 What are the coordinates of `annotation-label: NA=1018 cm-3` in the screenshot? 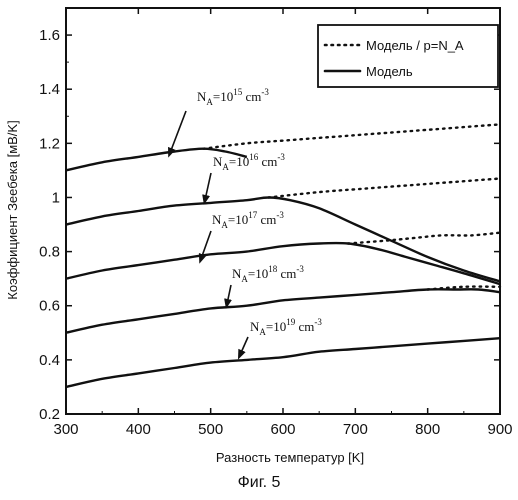 It's located at (268, 274).